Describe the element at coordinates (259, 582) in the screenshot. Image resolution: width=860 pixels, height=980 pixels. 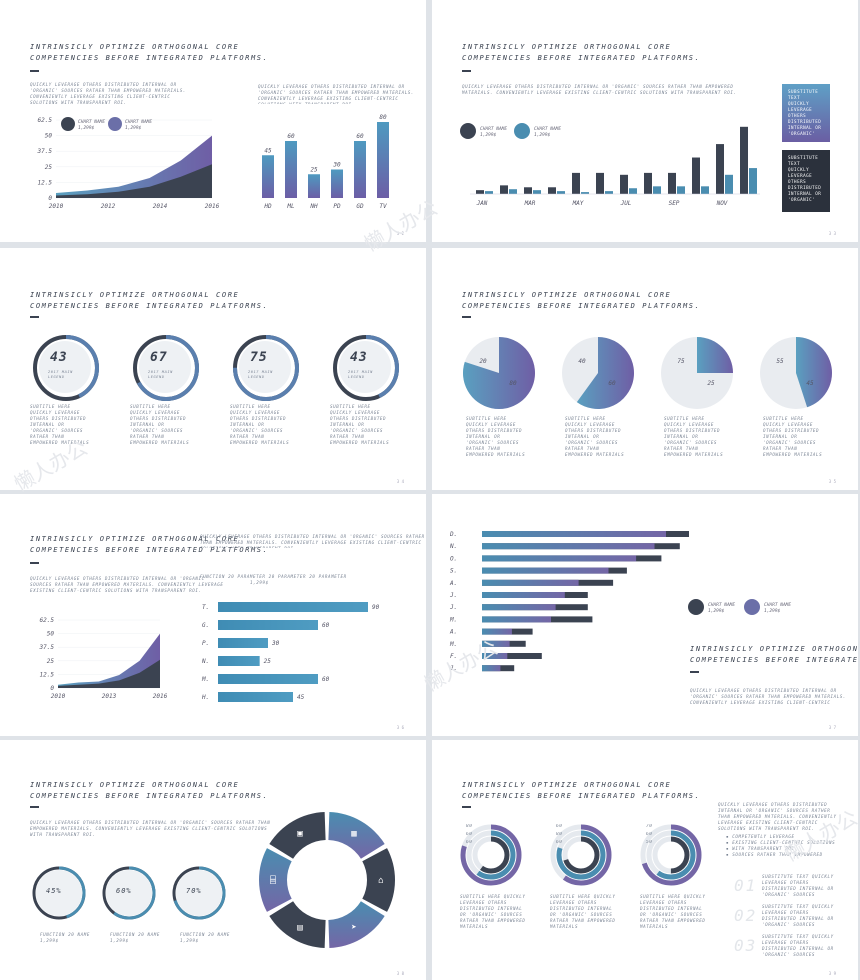
I see `function-value: 1,299$` at that location.